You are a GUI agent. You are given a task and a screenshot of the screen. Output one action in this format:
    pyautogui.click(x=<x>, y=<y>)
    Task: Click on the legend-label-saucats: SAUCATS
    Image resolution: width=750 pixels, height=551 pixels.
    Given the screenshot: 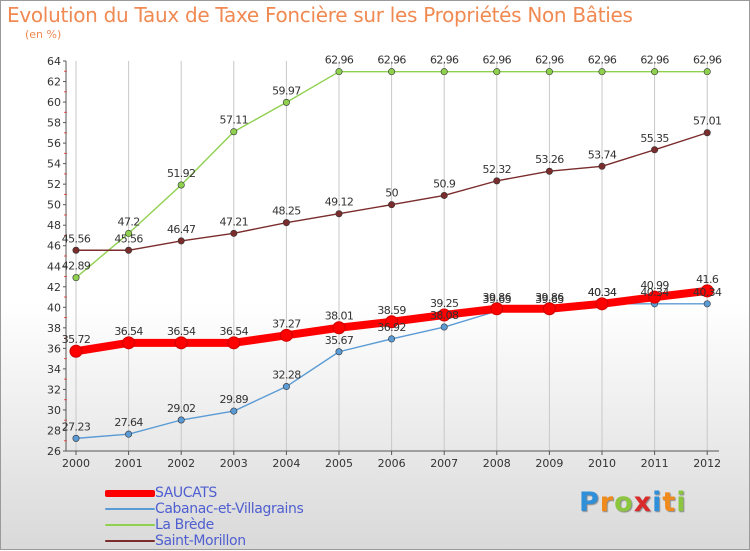 What is the action you would take?
    pyautogui.click(x=186, y=493)
    